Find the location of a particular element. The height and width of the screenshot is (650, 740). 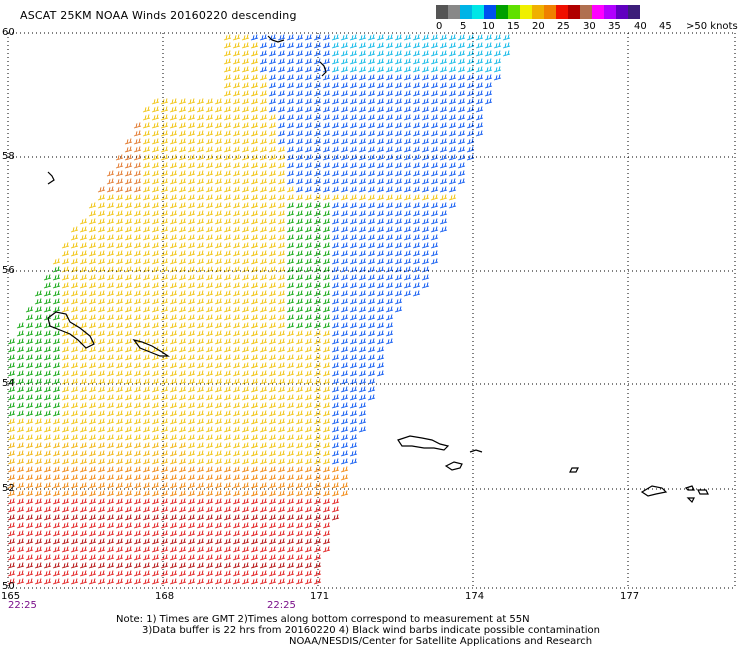

scale-unit-label: >50 knots is located at coordinates (712, 26).